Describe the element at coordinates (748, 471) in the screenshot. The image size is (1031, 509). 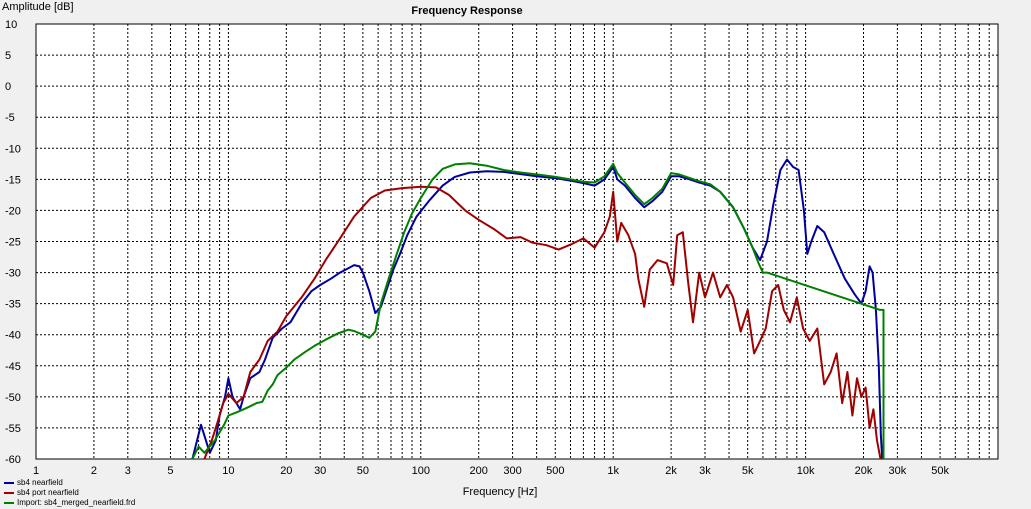
I see `x-tick-label: 5k` at that location.